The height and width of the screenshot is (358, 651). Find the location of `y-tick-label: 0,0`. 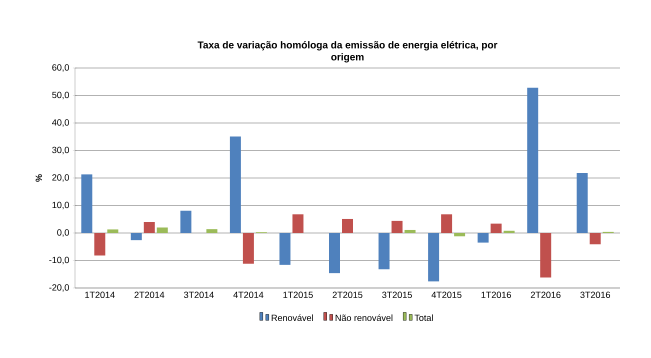

y-tick-label: 0,0 is located at coordinates (63, 233).